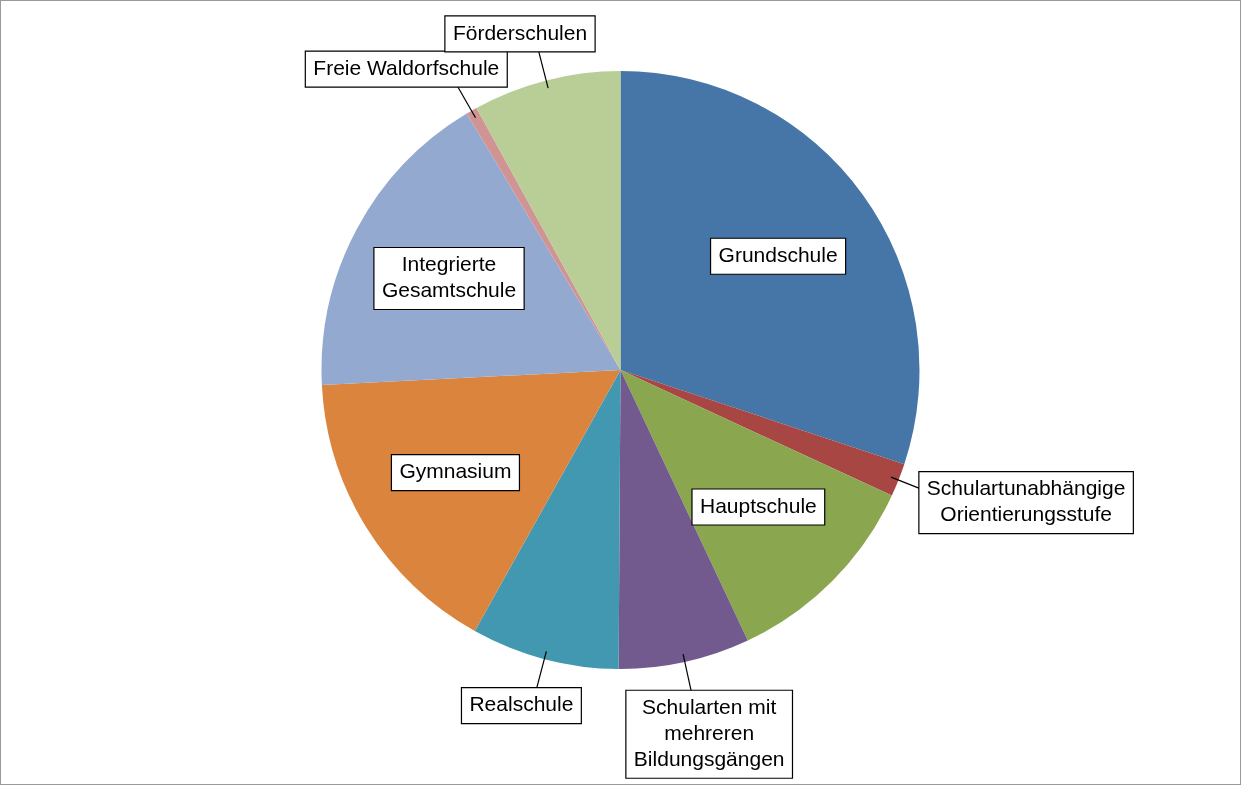  Describe the element at coordinates (520, 32) in the screenshot. I see `slice-label: Förderschulen` at that location.